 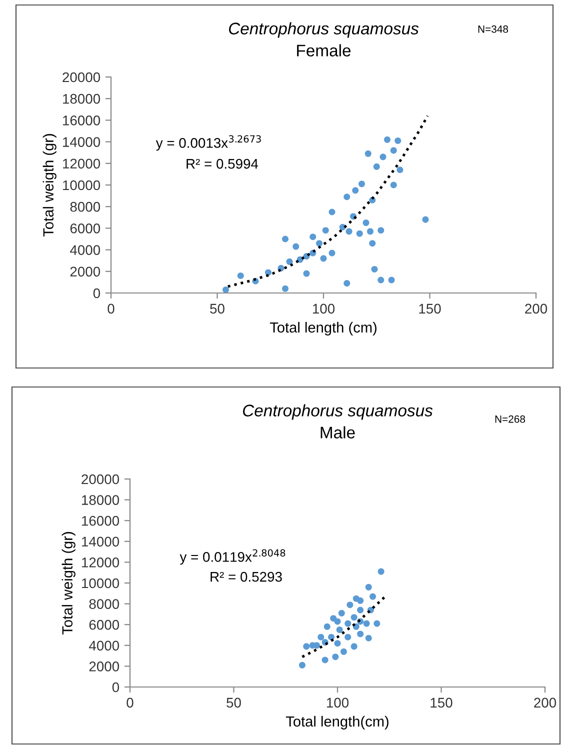 What do you see at coordinates (208, 143) in the screenshot?
I see `annotation: y = 0.0013x$^{3.2673}$` at bounding box center [208, 143].